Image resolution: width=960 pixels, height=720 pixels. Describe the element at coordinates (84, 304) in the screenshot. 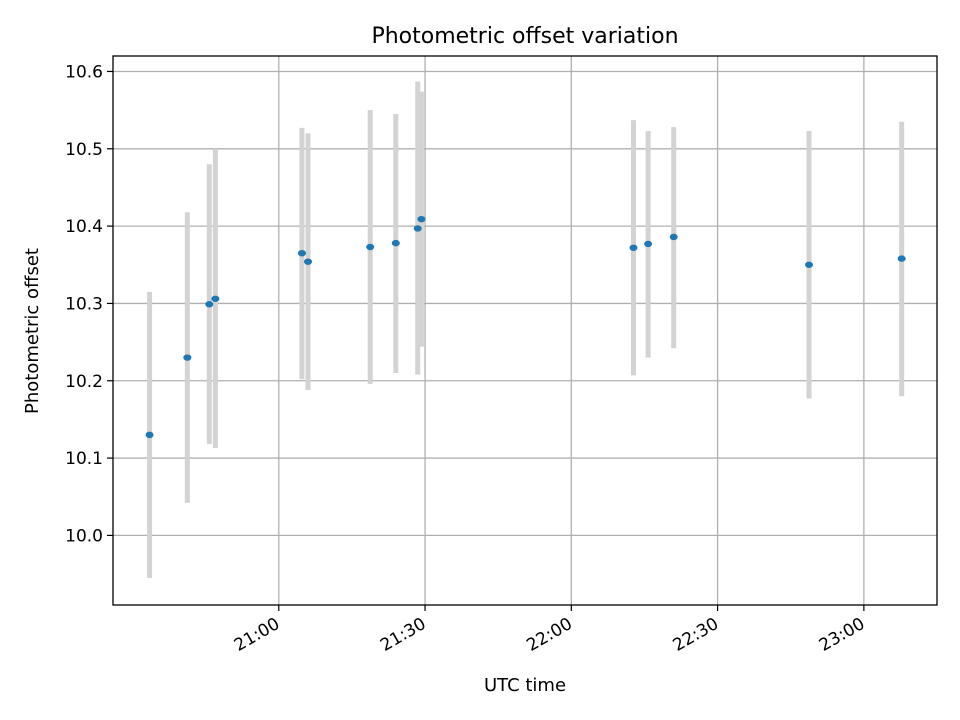

I see `y-tick-label: 10.3` at that location.